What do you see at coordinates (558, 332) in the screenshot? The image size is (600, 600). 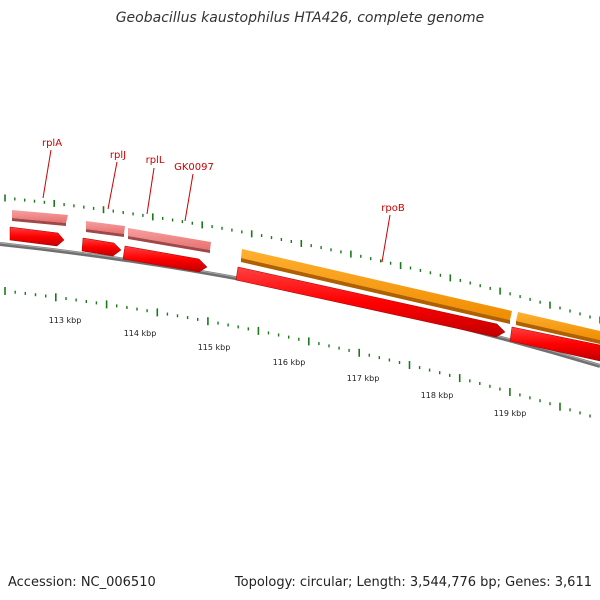 I see `gene-rpoC-edge` at bounding box center [558, 332].